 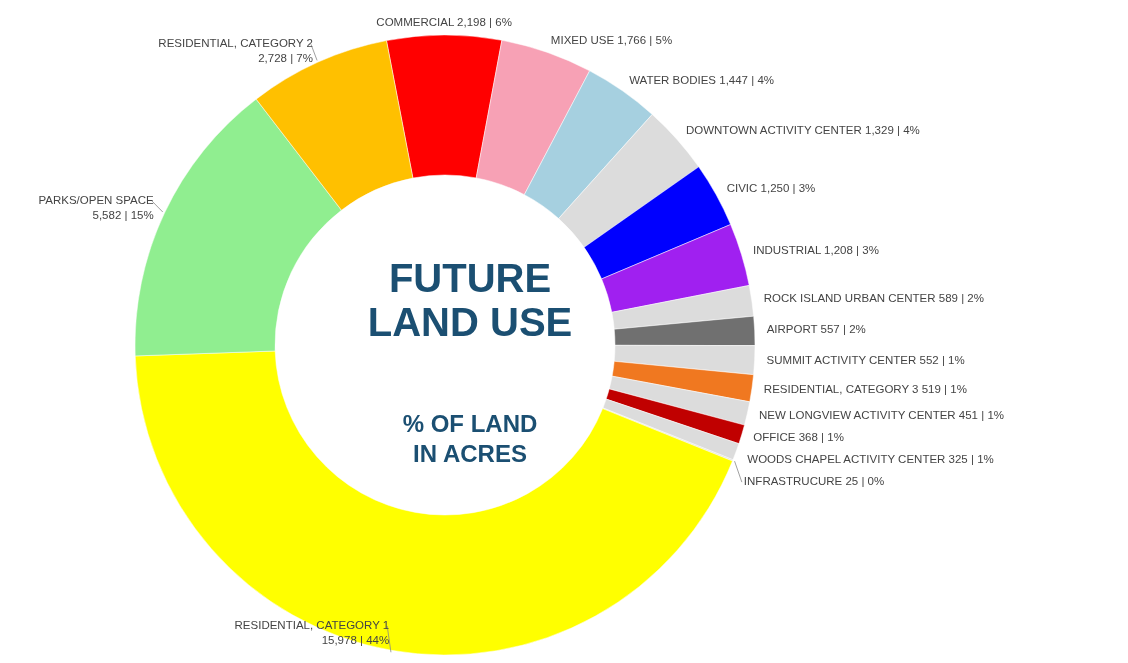 What do you see at coordinates (355, 640) in the screenshot?
I see `data-label: 15,978 | 44%` at bounding box center [355, 640].